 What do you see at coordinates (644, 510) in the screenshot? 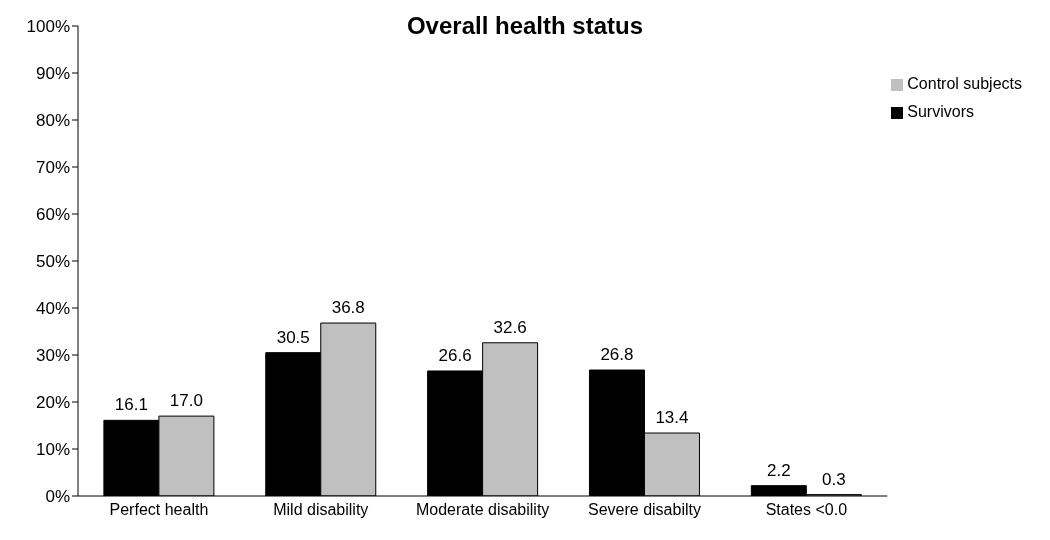
I see `x-tick-label: Severe disabilty` at bounding box center [644, 510].